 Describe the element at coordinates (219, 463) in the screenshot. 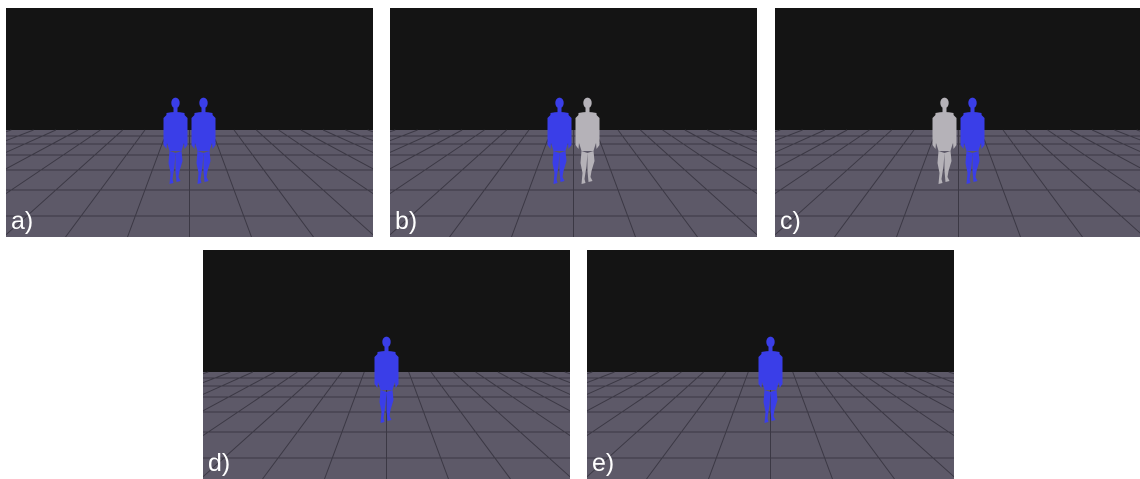

I see `panel-label: d)` at that location.